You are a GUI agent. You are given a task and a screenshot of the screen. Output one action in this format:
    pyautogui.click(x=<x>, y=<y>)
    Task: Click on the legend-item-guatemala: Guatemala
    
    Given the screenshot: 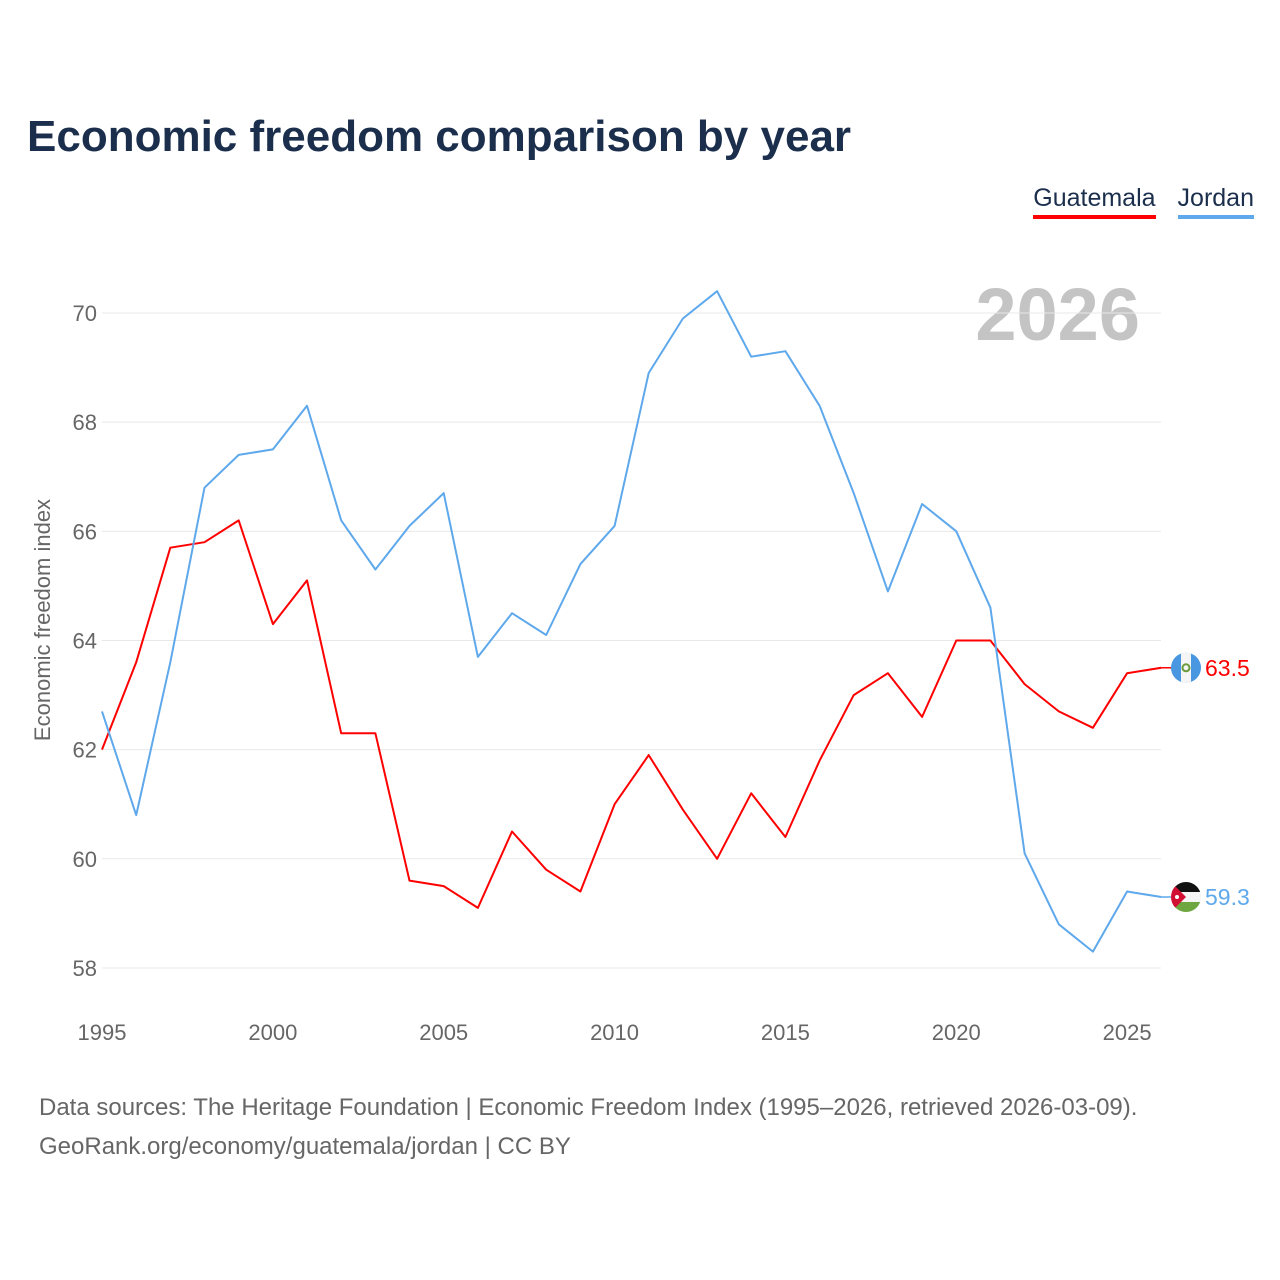 What is the action you would take?
    pyautogui.click(x=1094, y=201)
    